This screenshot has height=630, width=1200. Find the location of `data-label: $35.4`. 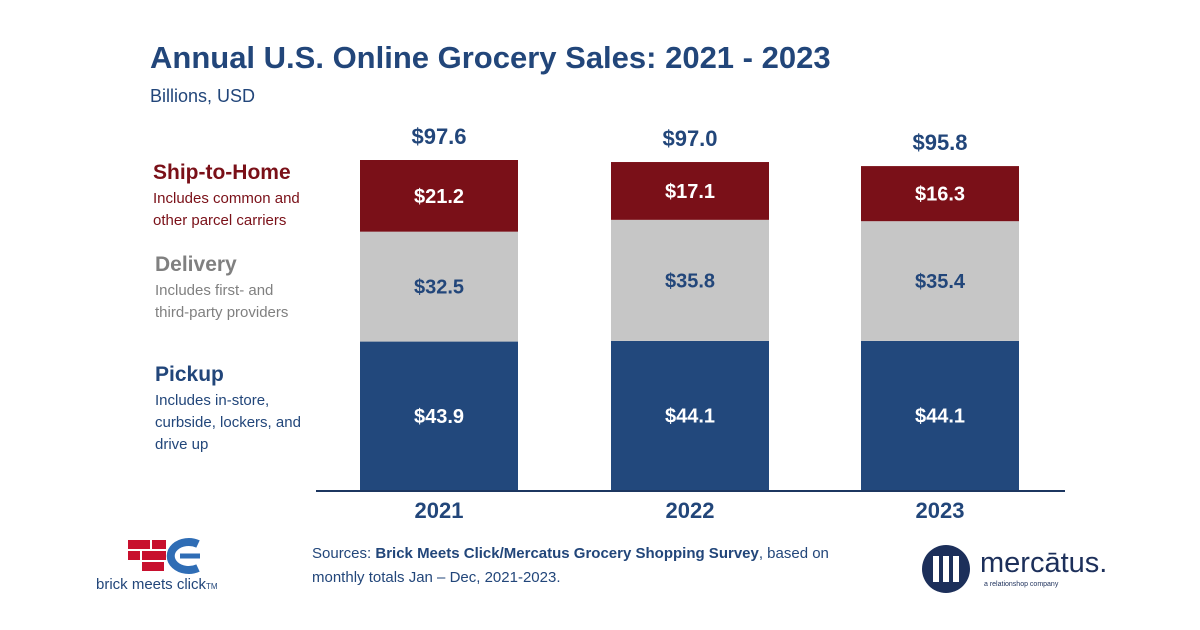

data-label: $35.4 is located at coordinates (940, 282).